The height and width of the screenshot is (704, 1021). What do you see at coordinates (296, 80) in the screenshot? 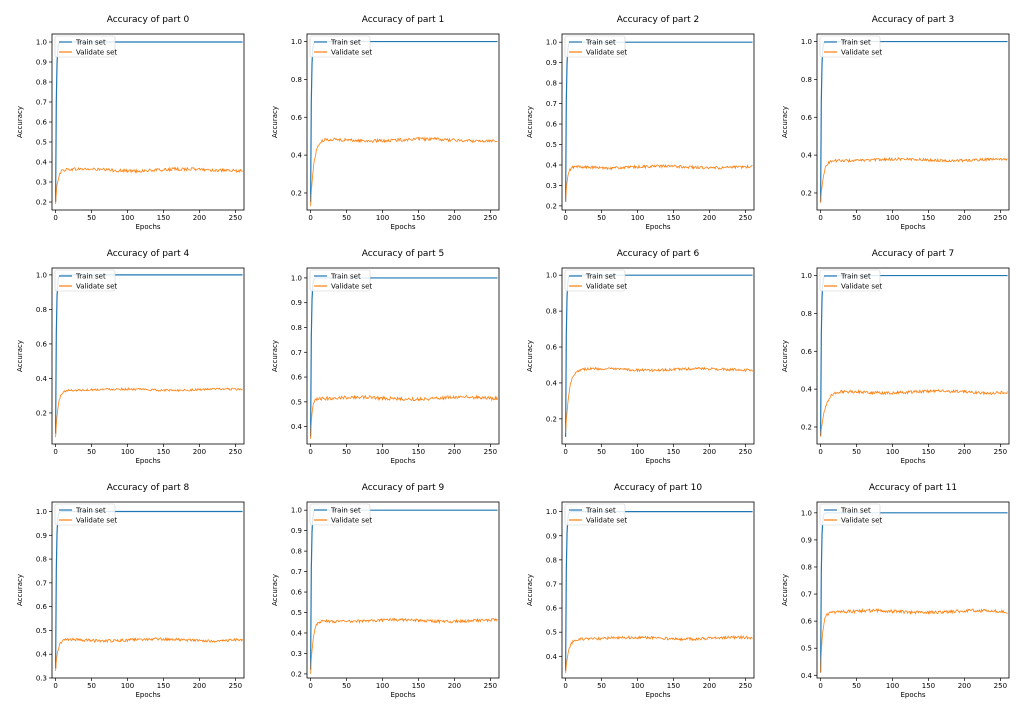
I see `y-tick-label: 0.8` at bounding box center [296, 80].